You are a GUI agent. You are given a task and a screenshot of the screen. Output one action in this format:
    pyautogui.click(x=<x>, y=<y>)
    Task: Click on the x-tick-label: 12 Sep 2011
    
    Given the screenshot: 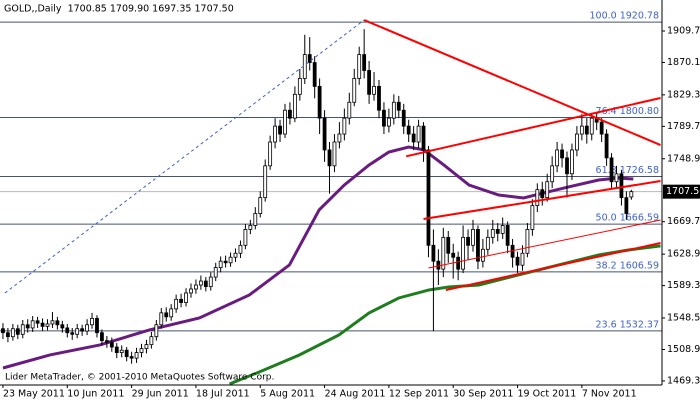 What is the action you would take?
    pyautogui.click(x=419, y=394)
    